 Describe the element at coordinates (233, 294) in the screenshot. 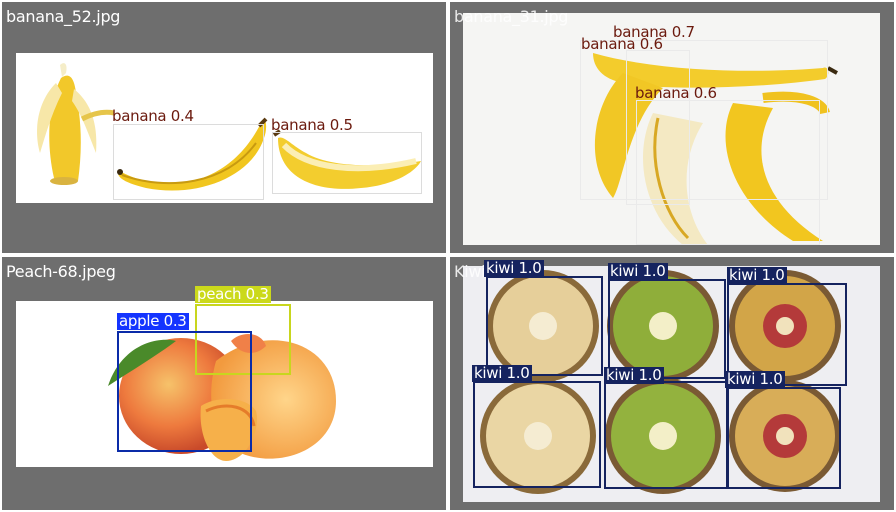

I see `detection-label: peach 0.3` at that location.